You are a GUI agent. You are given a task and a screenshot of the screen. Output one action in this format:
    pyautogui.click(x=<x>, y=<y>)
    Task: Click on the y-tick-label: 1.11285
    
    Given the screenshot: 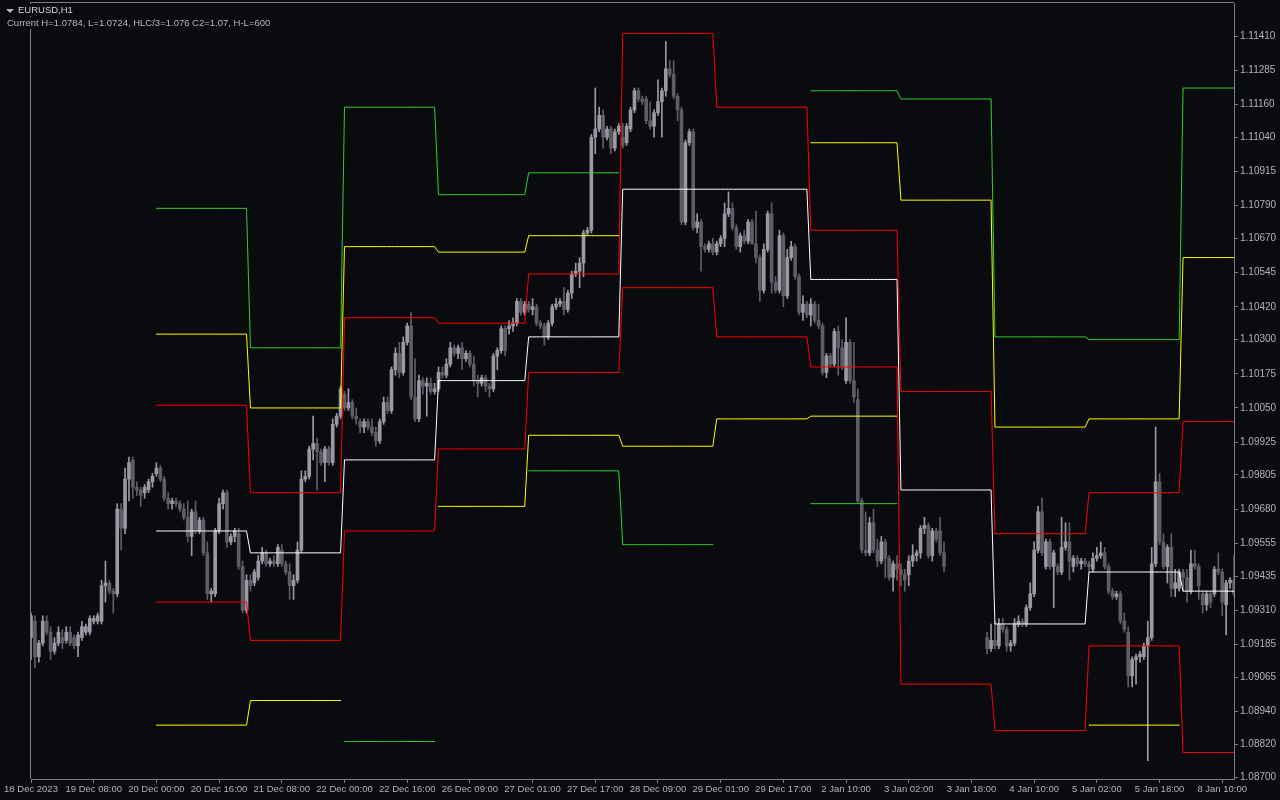 What is the action you would take?
    pyautogui.click(x=1258, y=70)
    